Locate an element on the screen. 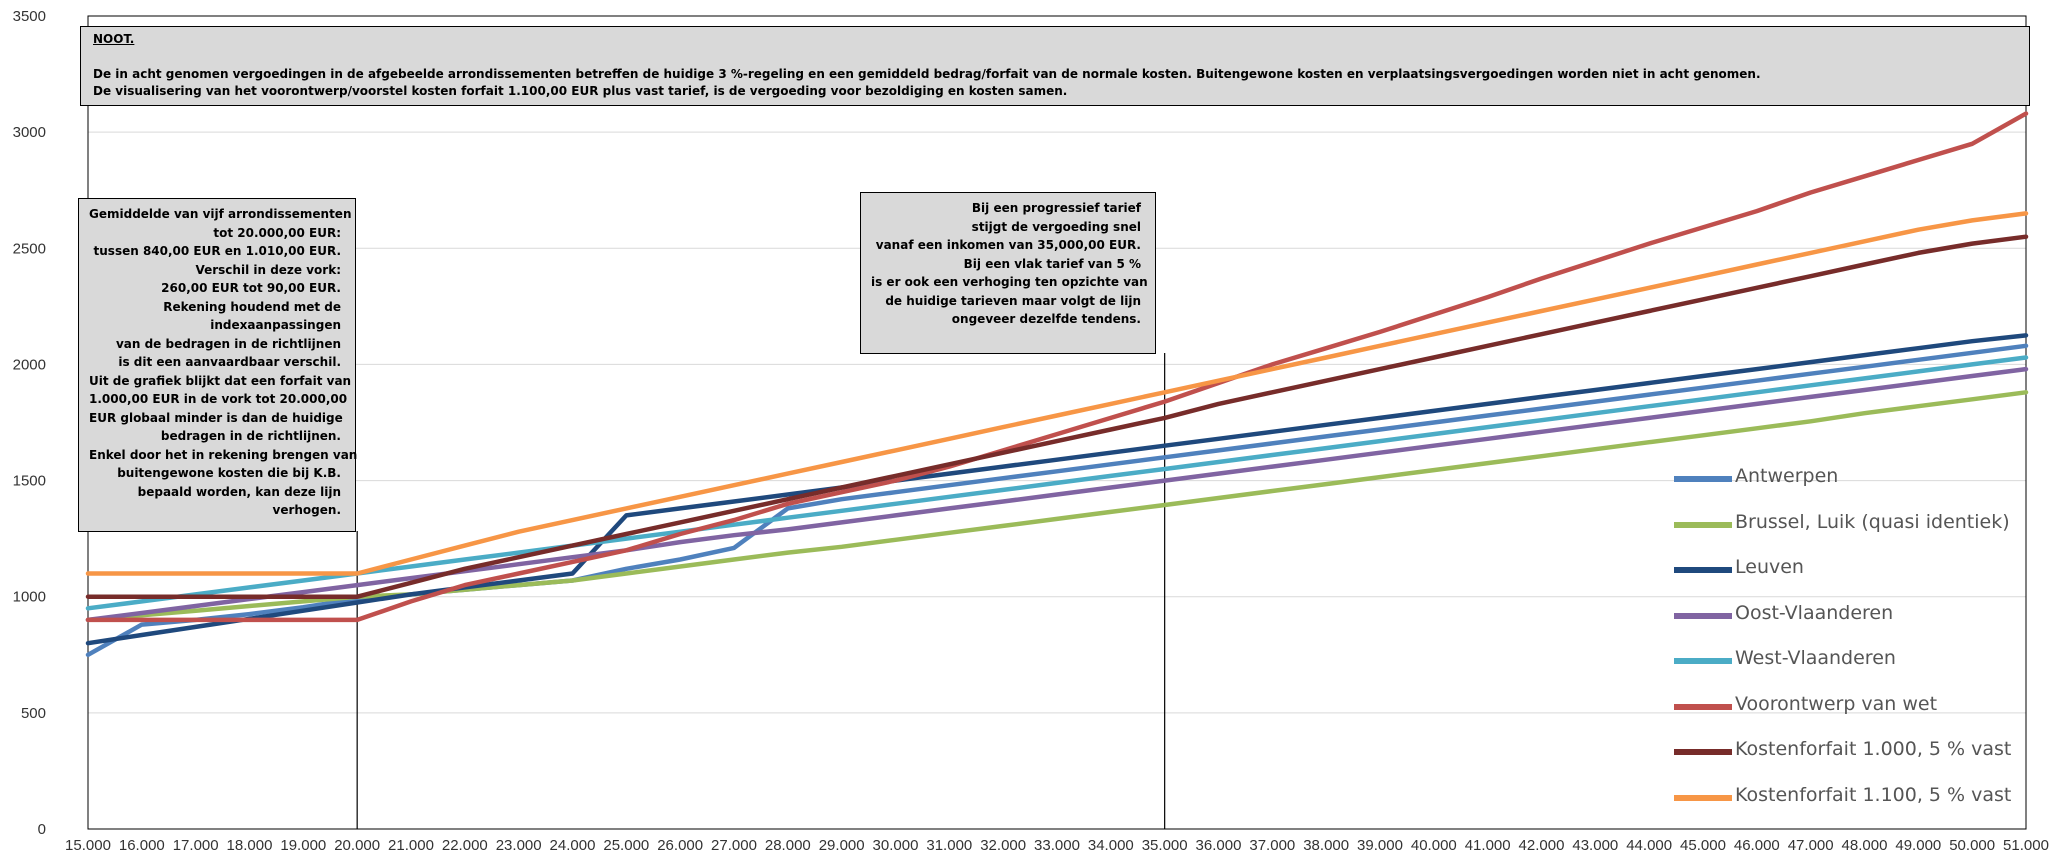  x-tick-label: 33.000 is located at coordinates (1057, 845).